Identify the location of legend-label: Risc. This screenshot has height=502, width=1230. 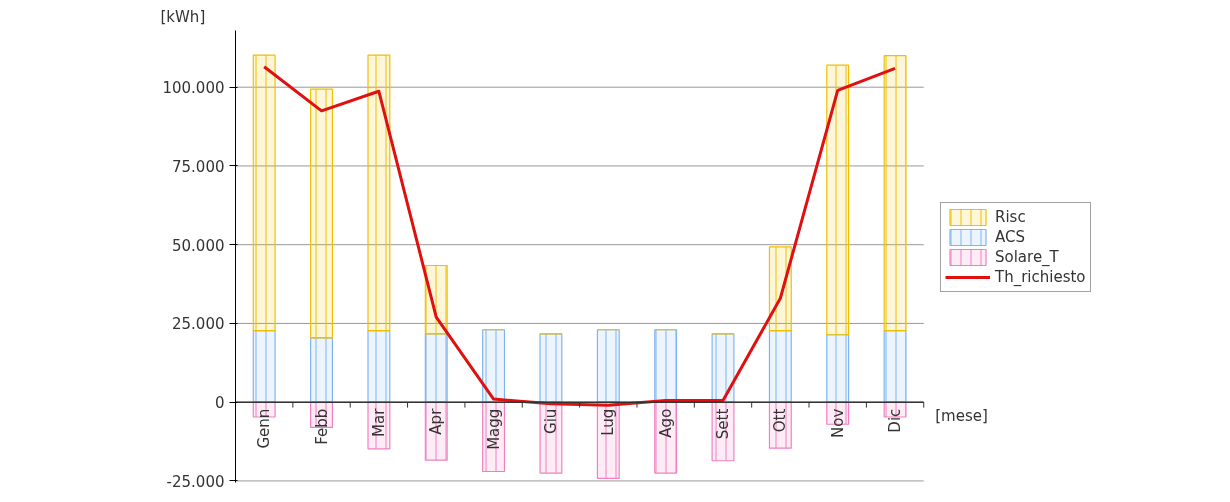
(1010, 217).